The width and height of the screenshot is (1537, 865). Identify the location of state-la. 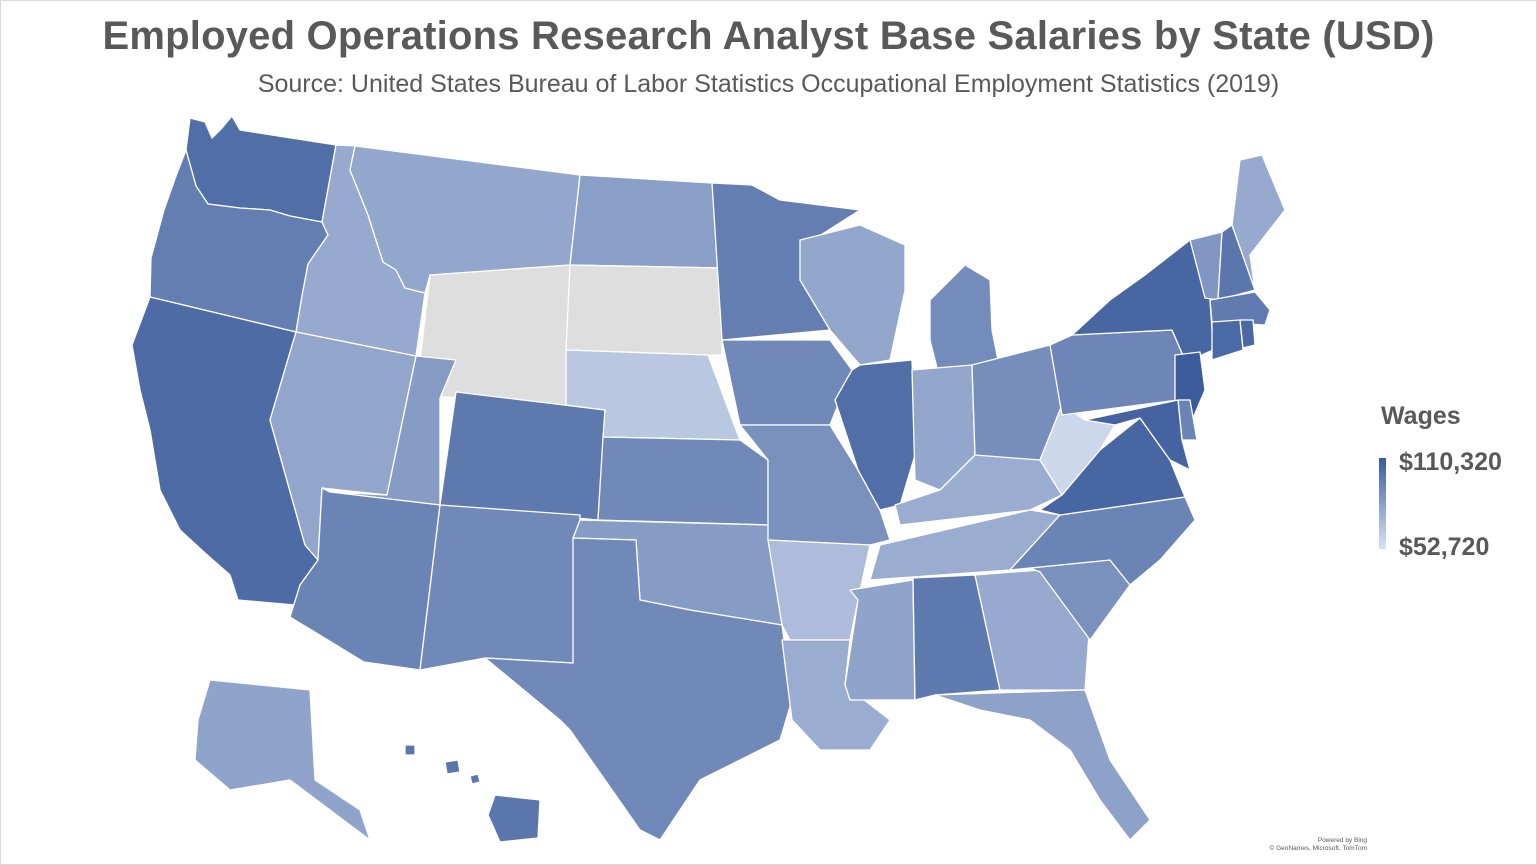
(836, 695).